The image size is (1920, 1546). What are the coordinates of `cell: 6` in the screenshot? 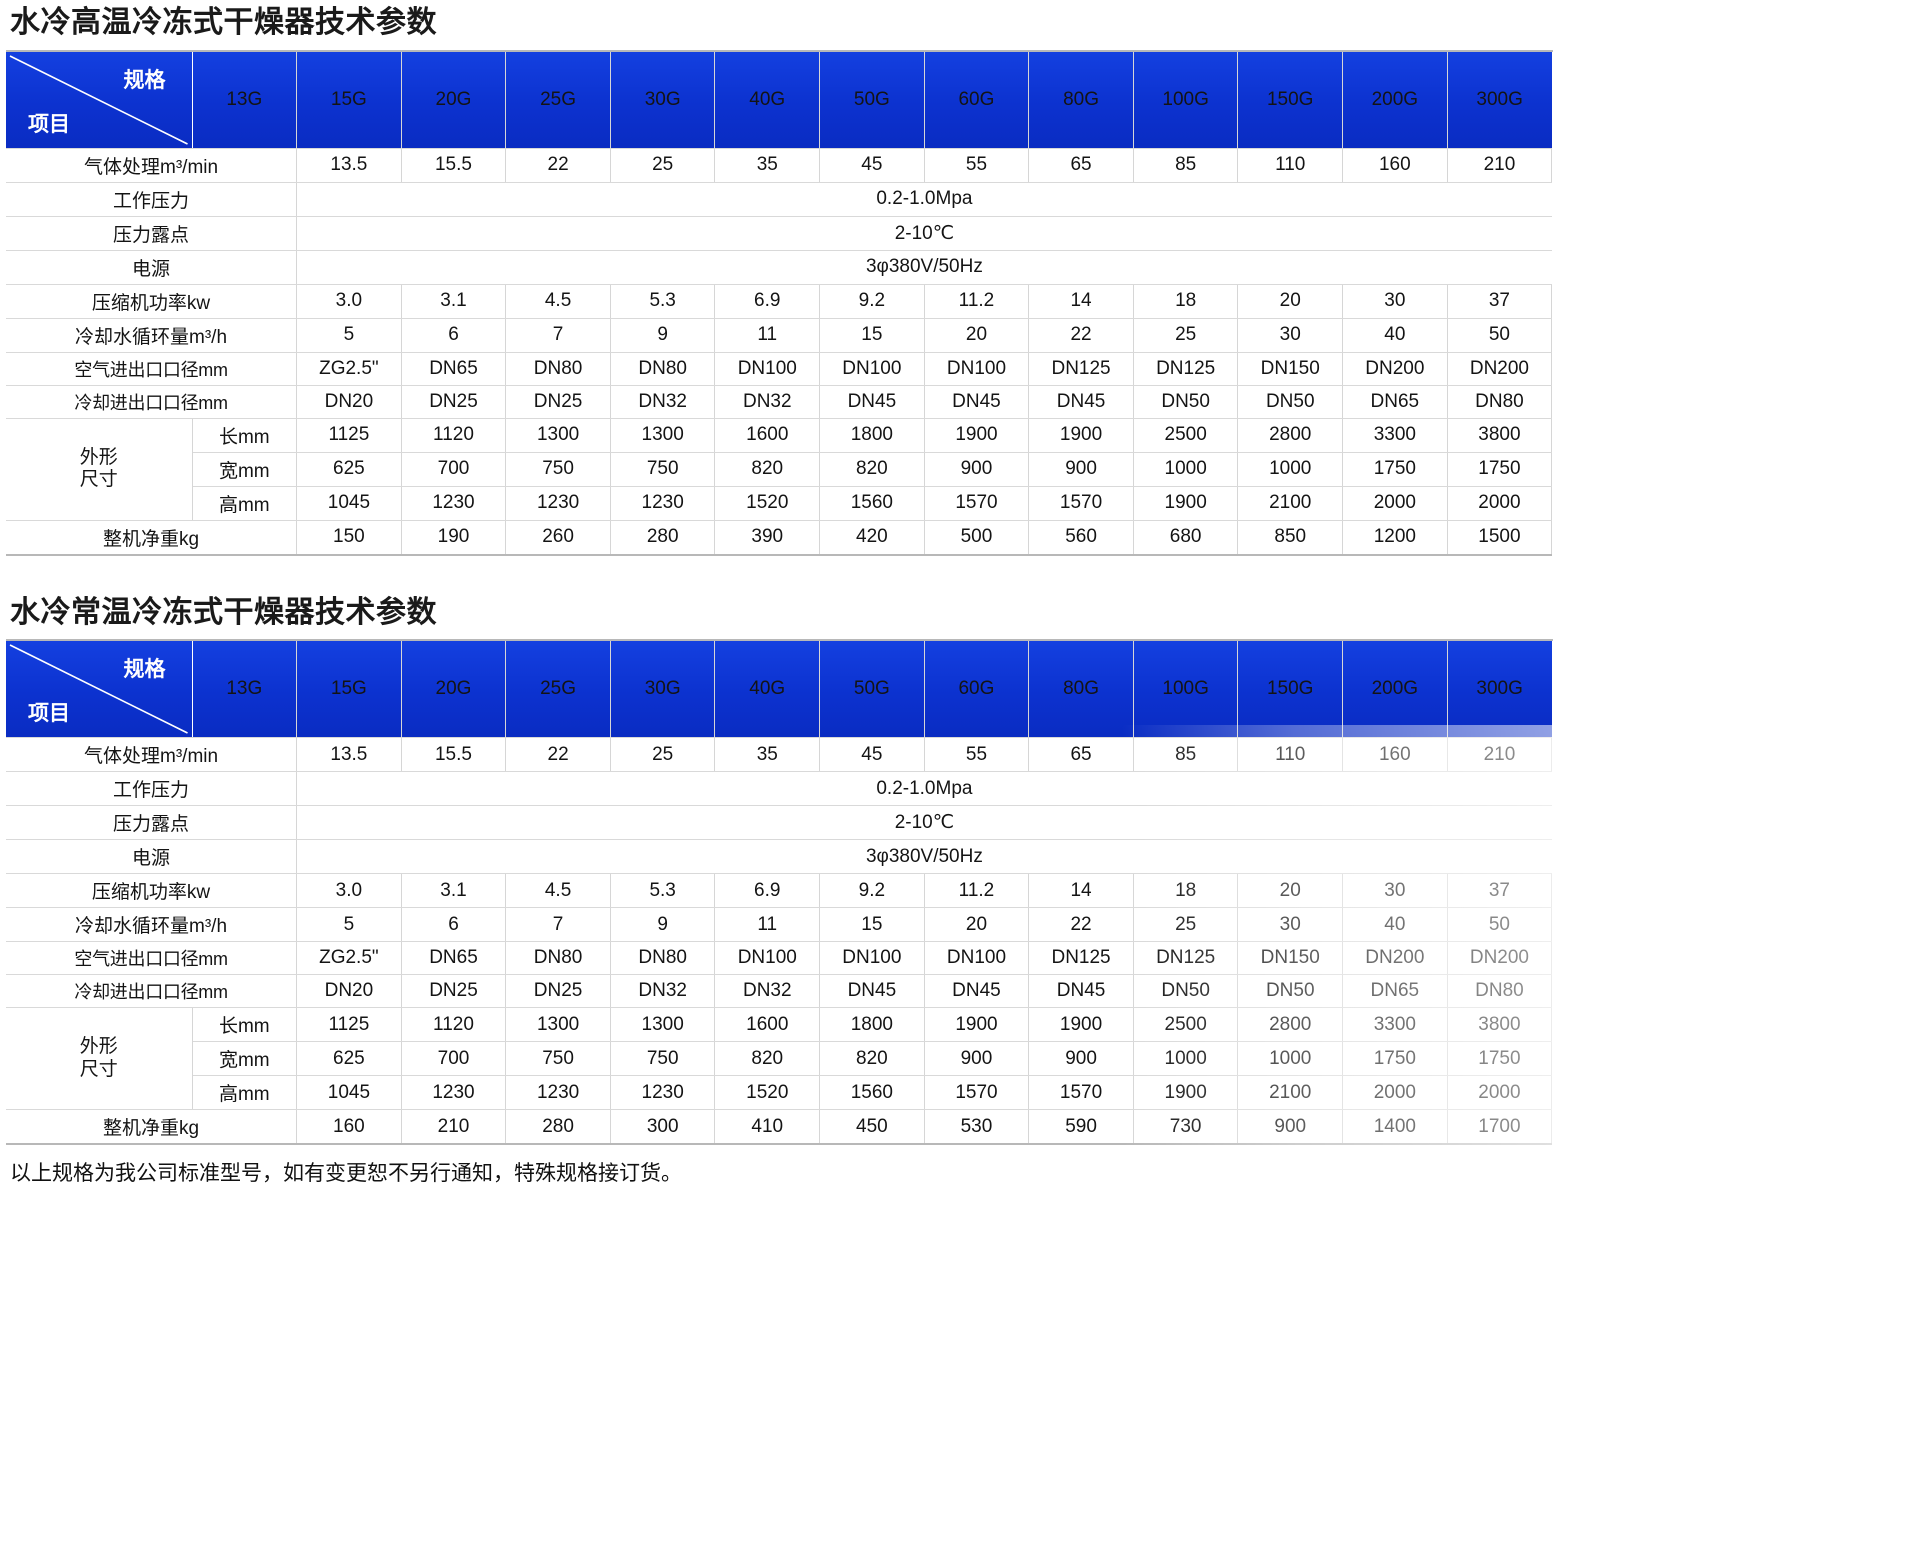 It's located at (454, 924).